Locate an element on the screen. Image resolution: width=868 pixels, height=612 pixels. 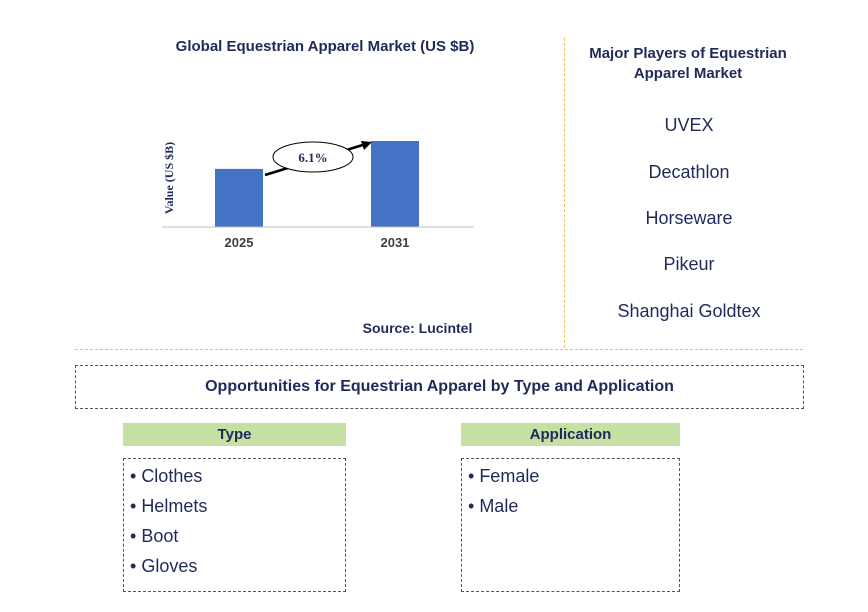
growth-arrowhead is located at coordinates (366, 145).